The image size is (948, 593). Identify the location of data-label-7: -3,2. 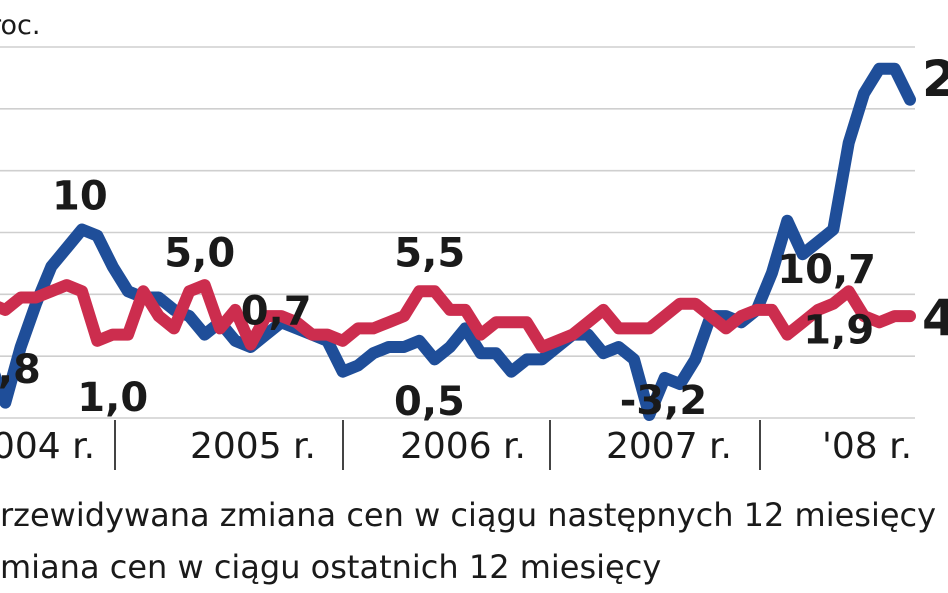
(663, 401).